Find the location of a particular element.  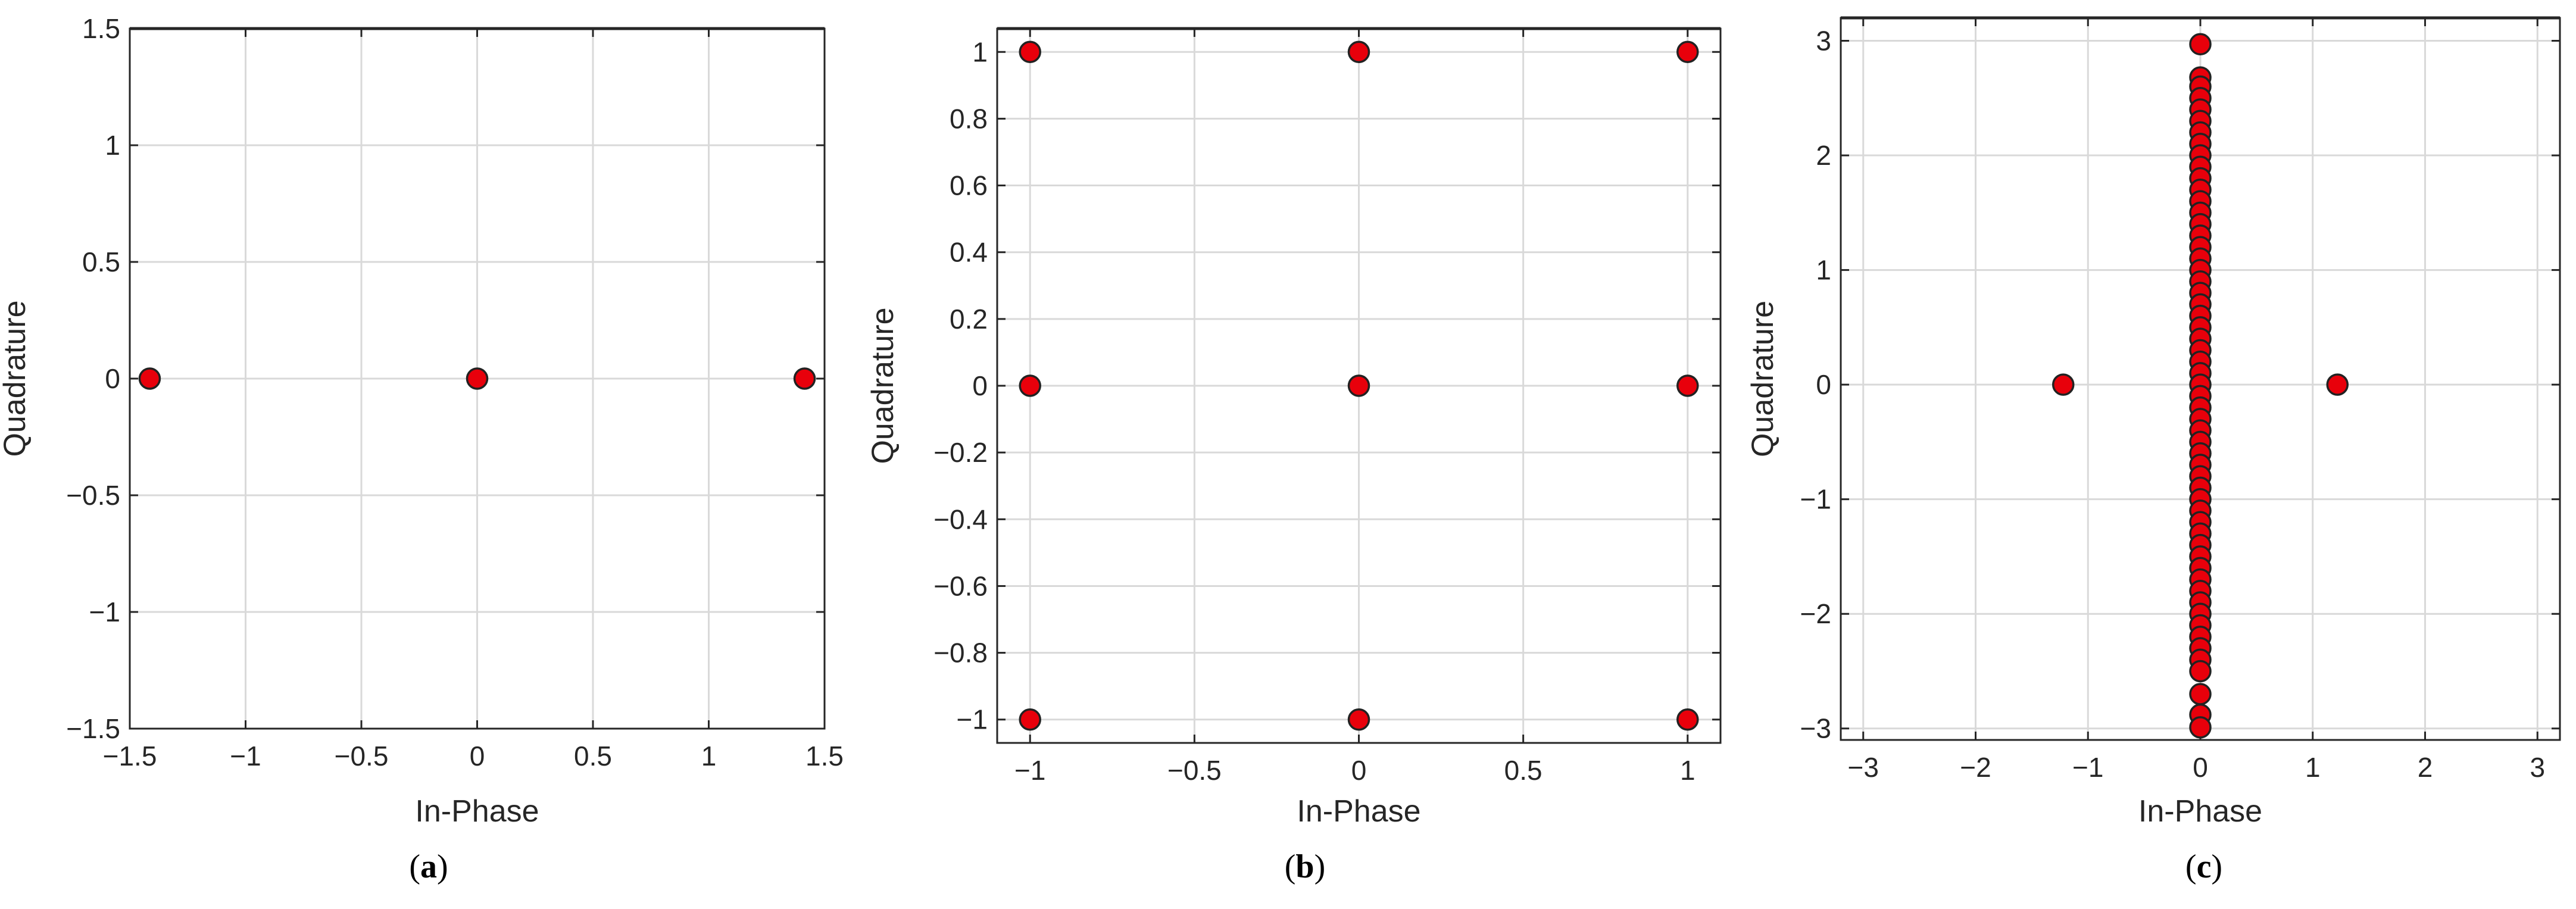

y-tick-label: −0.6 is located at coordinates (960, 585).